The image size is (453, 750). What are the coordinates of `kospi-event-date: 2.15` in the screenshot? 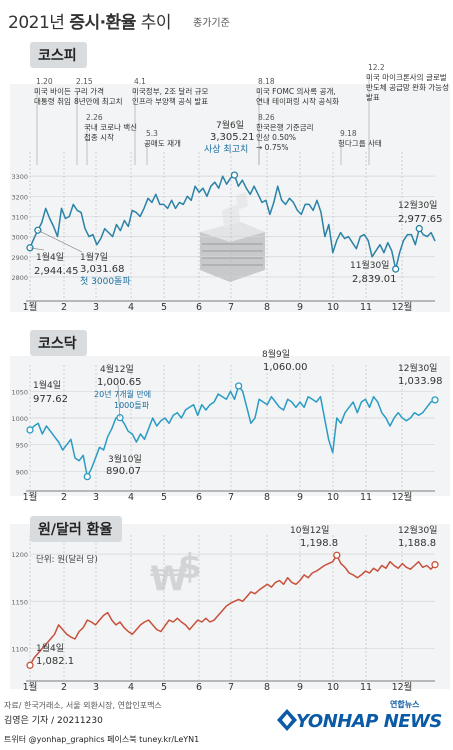 It's located at (84, 81).